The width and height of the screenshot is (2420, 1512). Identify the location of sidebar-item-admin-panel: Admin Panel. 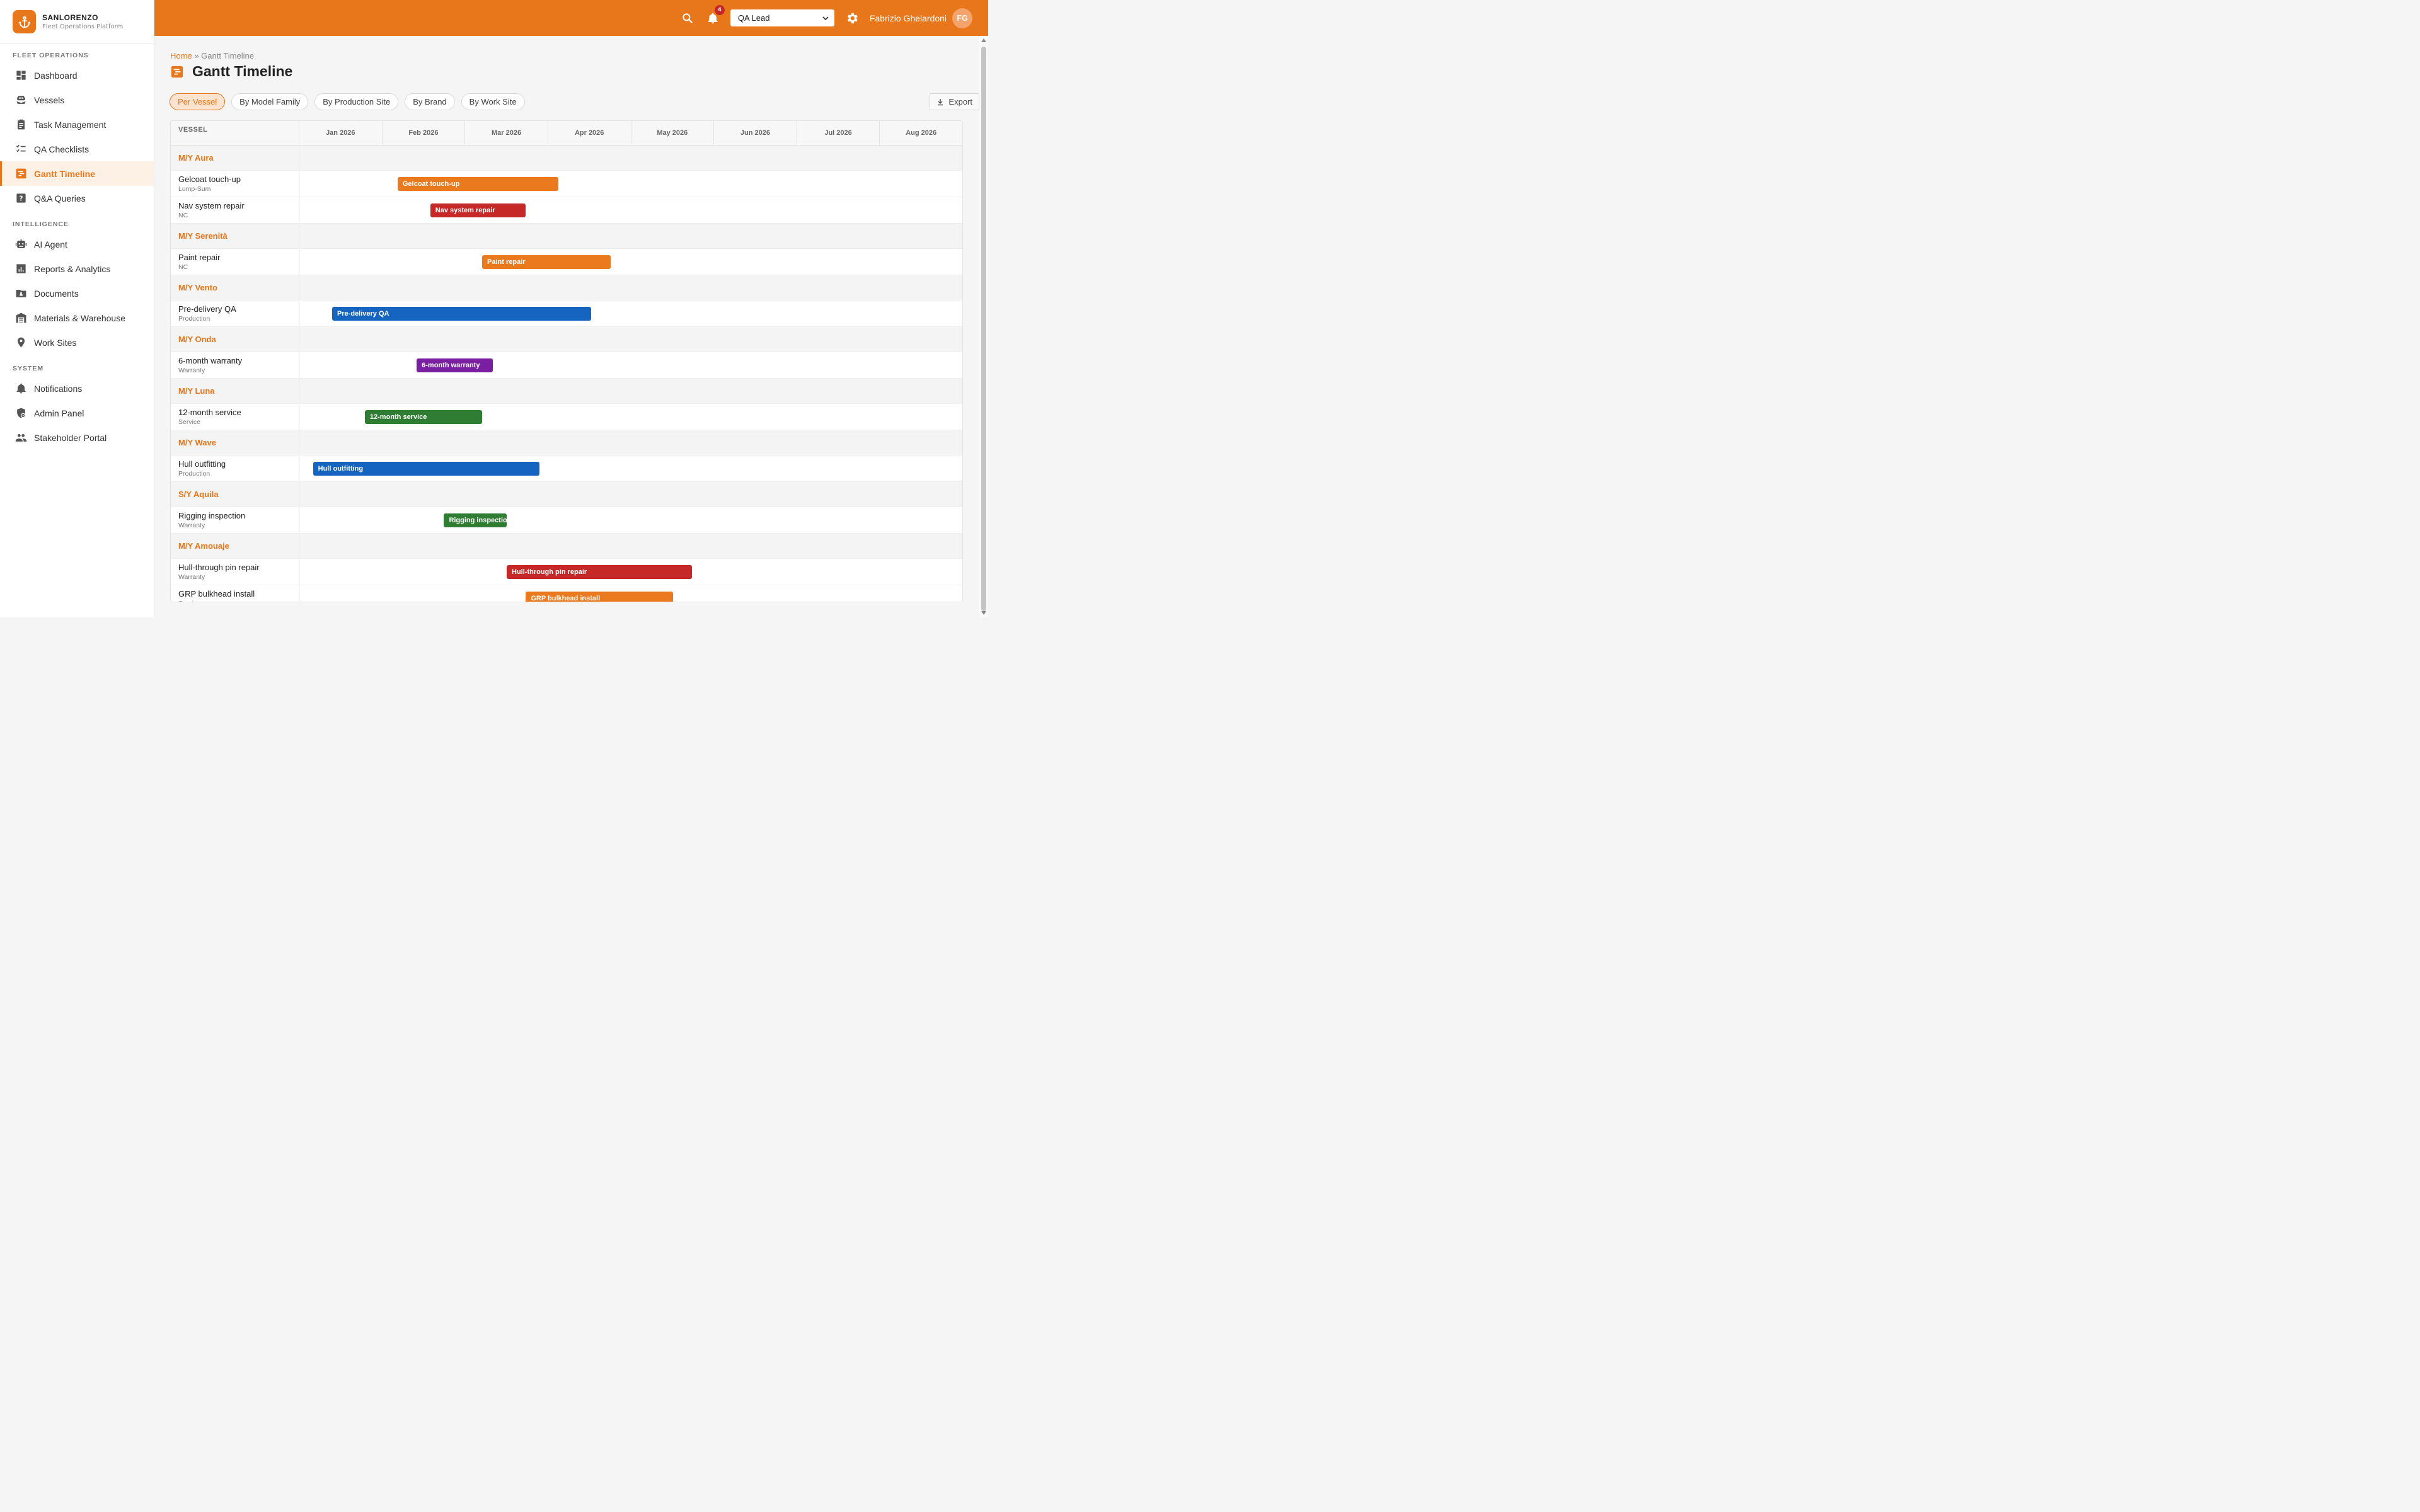
(77, 413).